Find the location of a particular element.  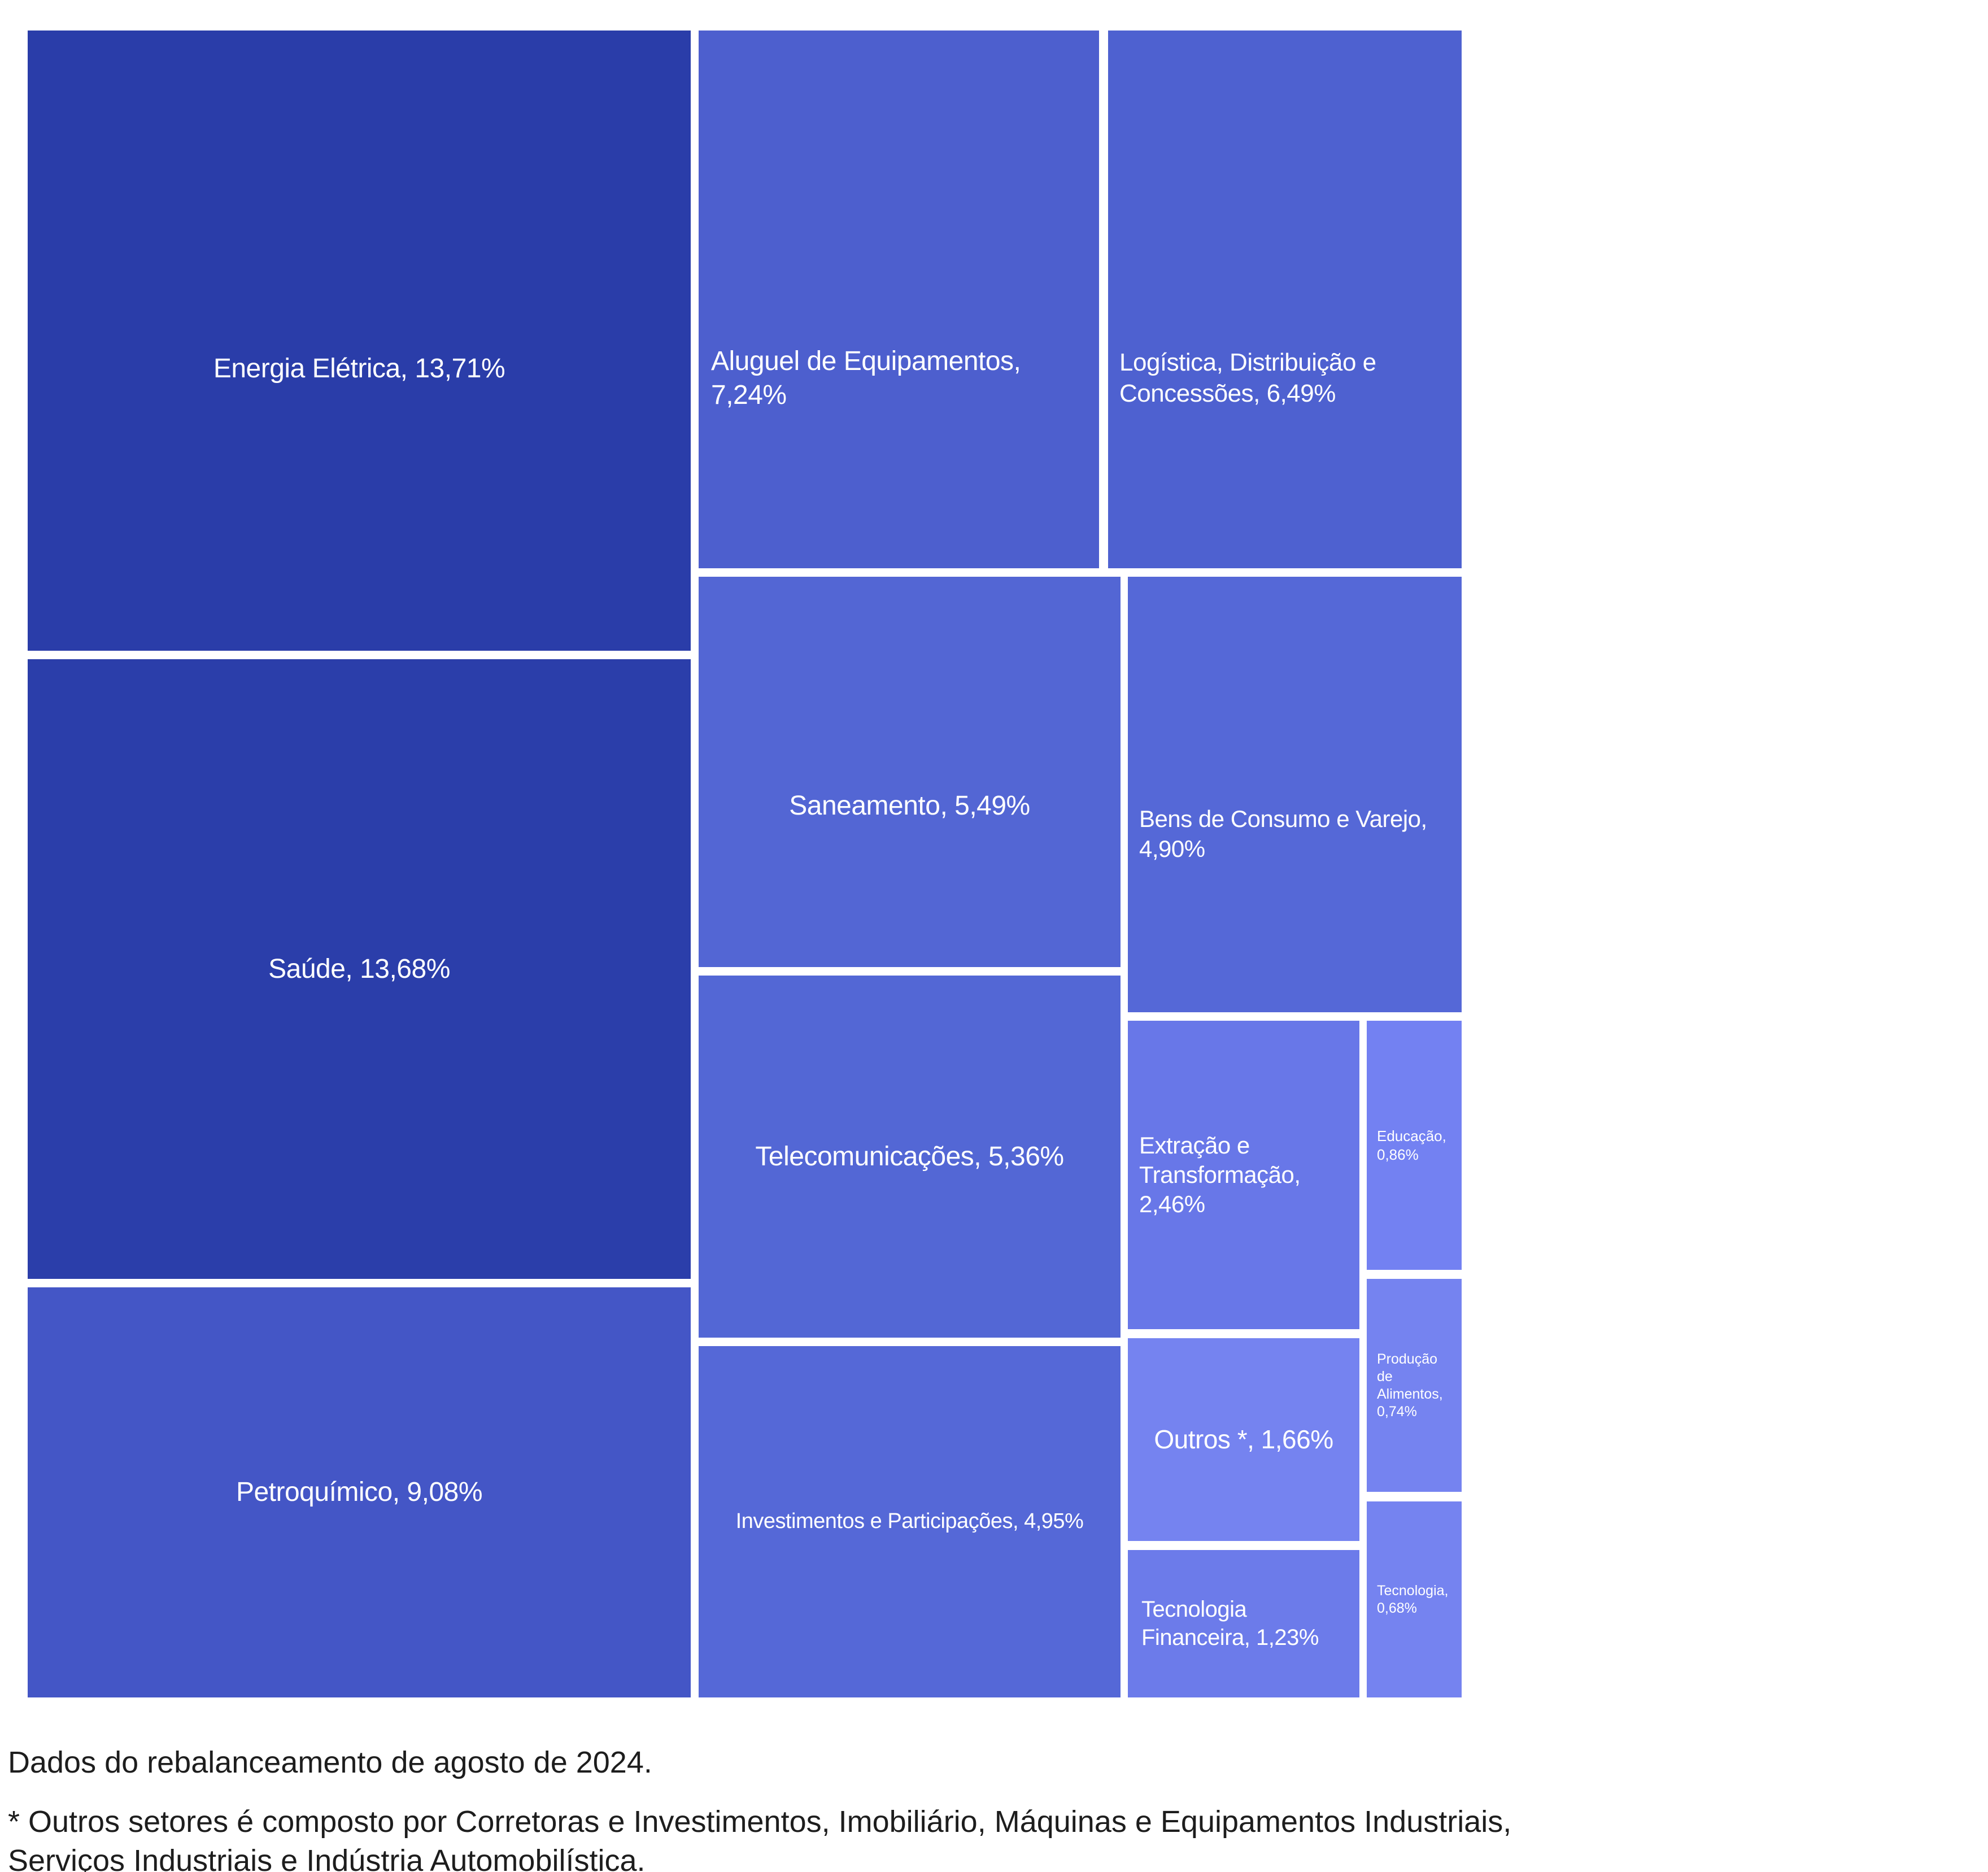

treemap-tile-investimentos-e-participacoes: Investimentos e Participações, 4,95% is located at coordinates (910, 1521).